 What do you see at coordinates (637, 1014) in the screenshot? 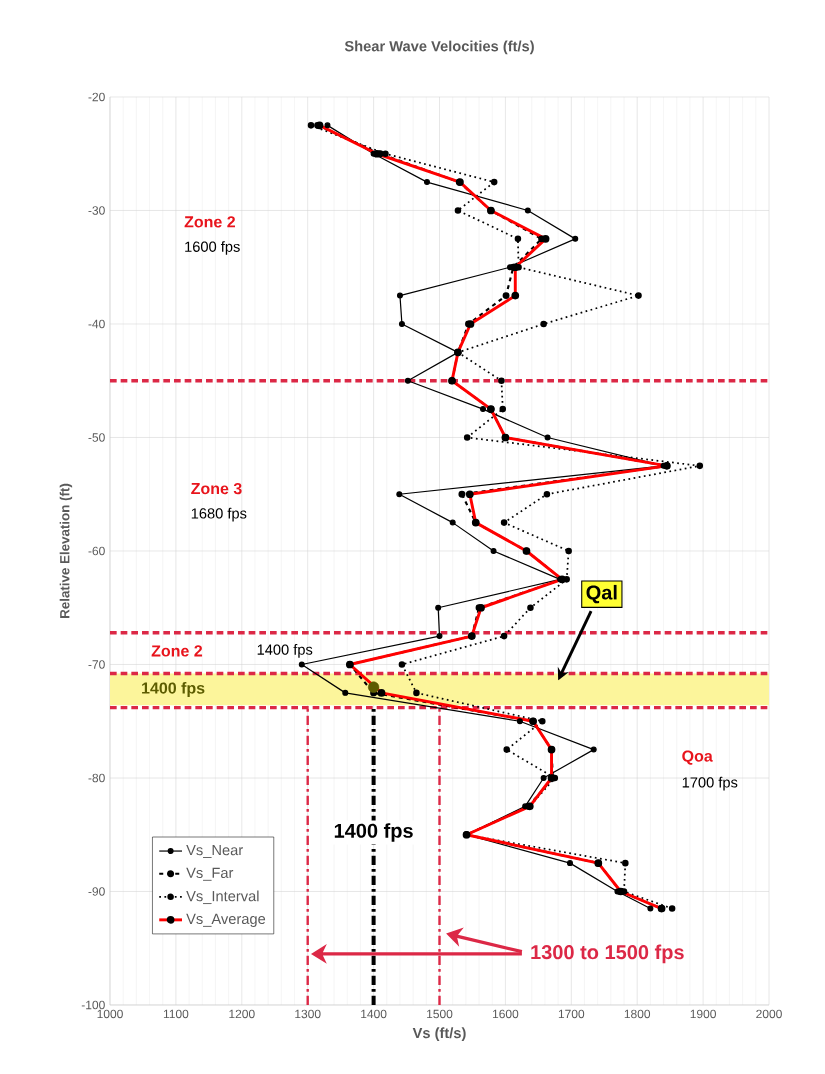
I see `x-tick-label: 1800` at bounding box center [637, 1014].